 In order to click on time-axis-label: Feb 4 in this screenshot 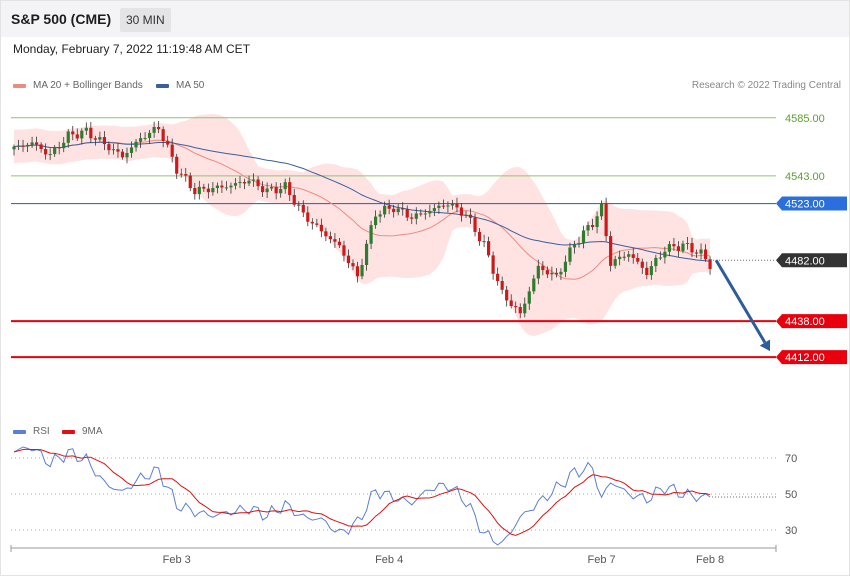, I will do `click(389, 560)`.